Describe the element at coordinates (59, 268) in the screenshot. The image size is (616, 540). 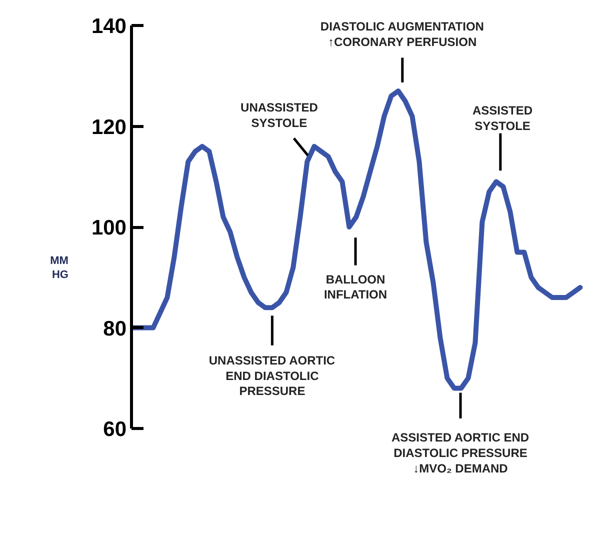
I see `y-axis-title: MM HG` at that location.